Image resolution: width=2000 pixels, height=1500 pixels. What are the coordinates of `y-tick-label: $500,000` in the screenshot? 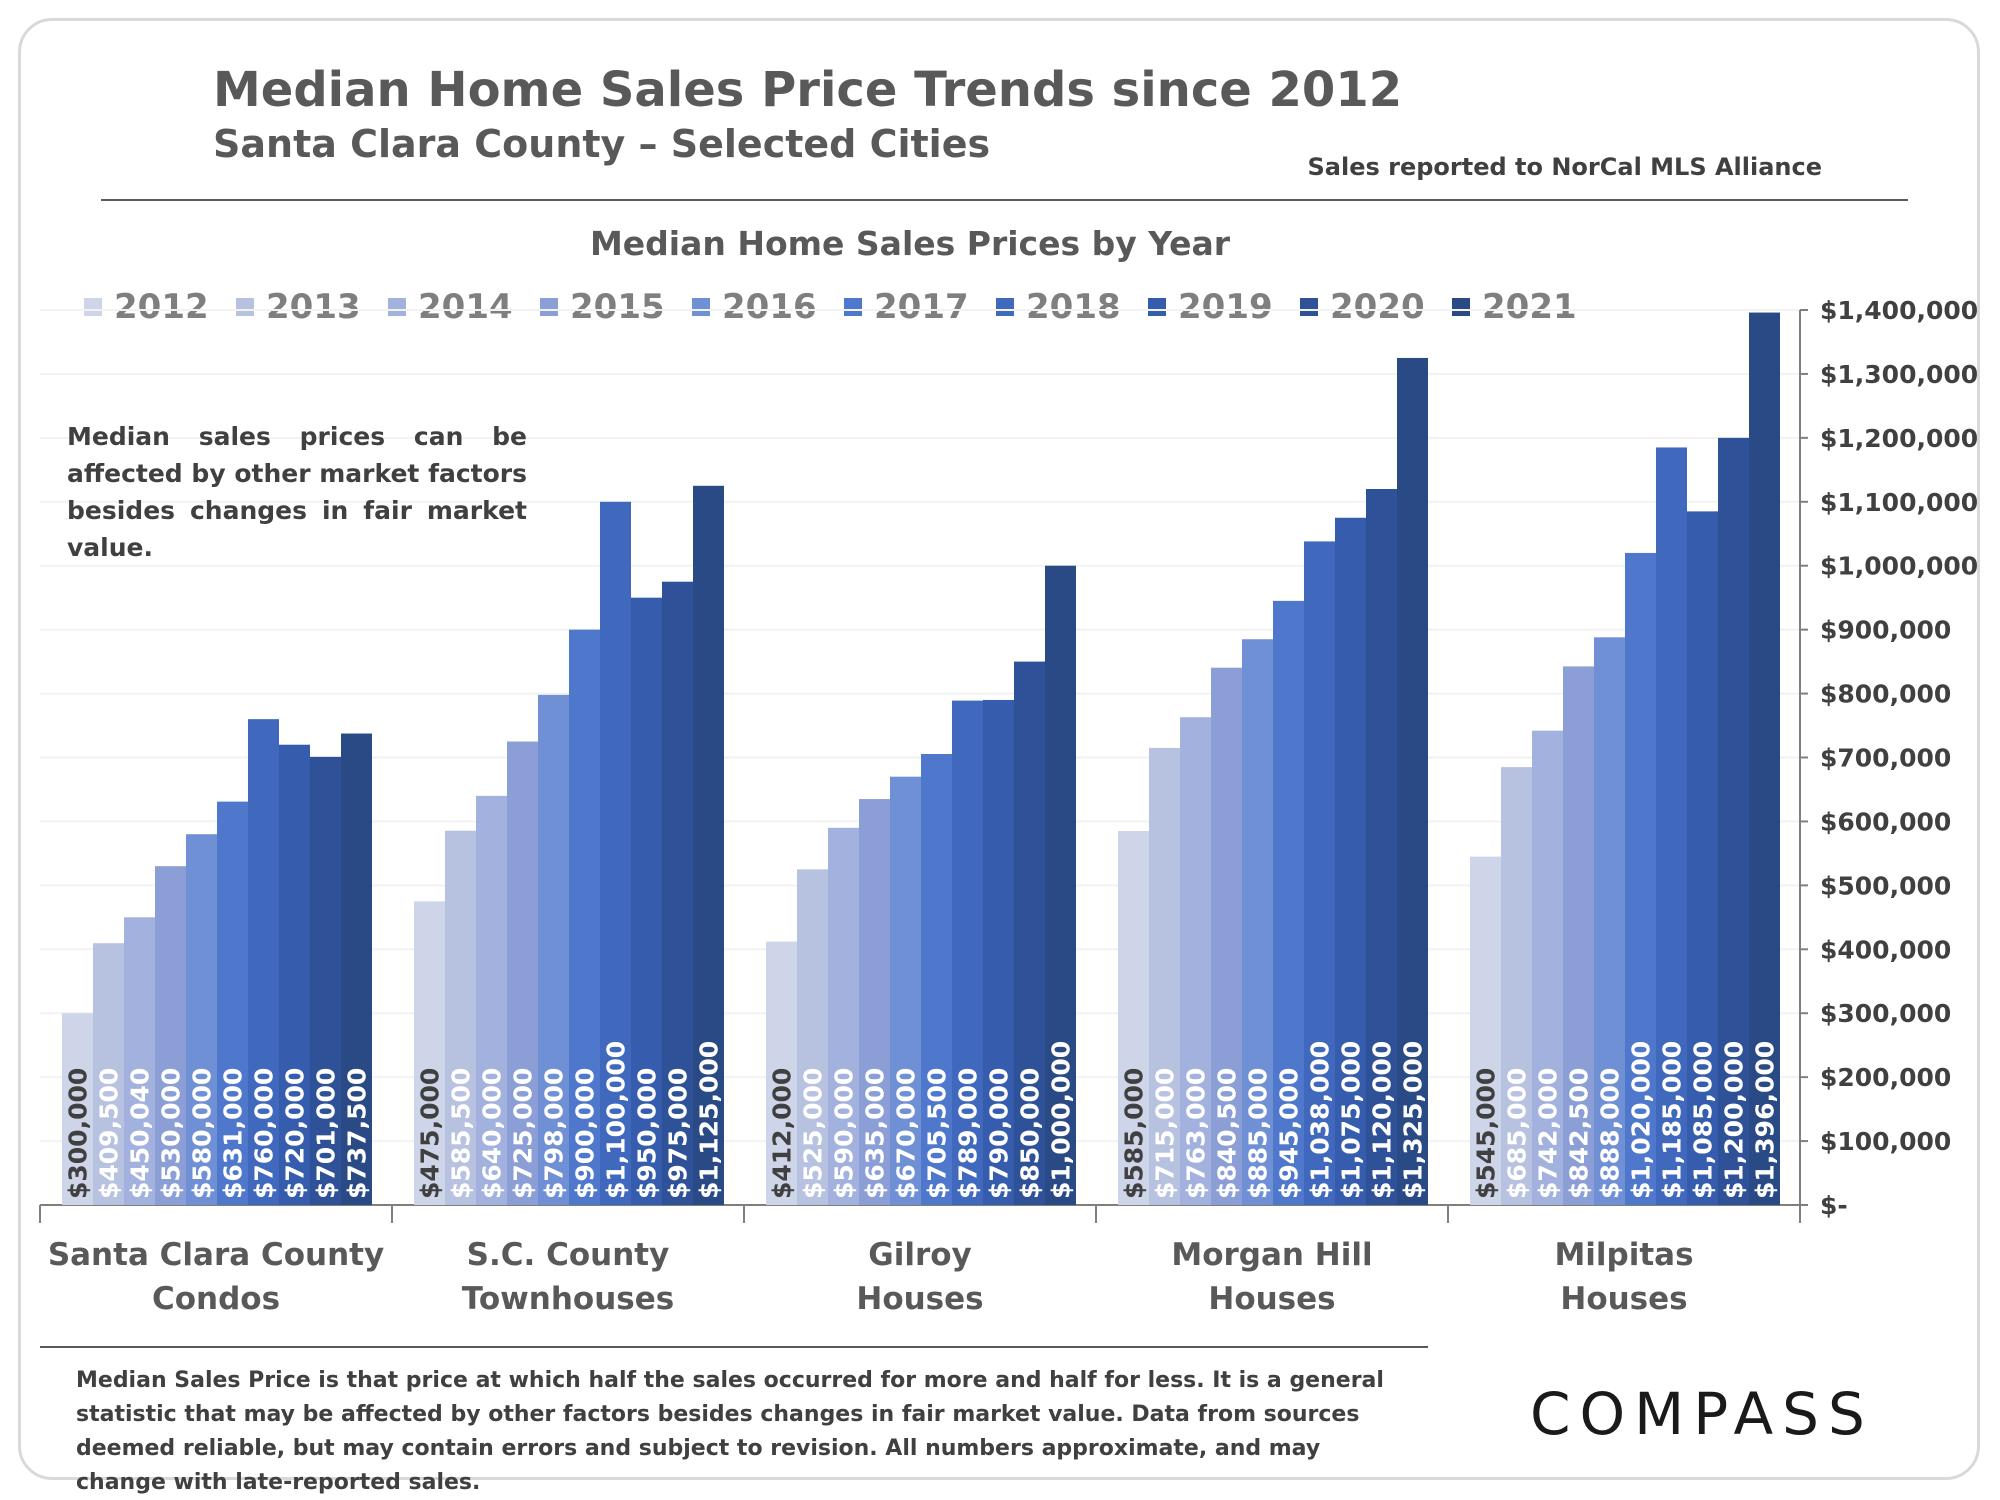 It's located at (1885, 885).